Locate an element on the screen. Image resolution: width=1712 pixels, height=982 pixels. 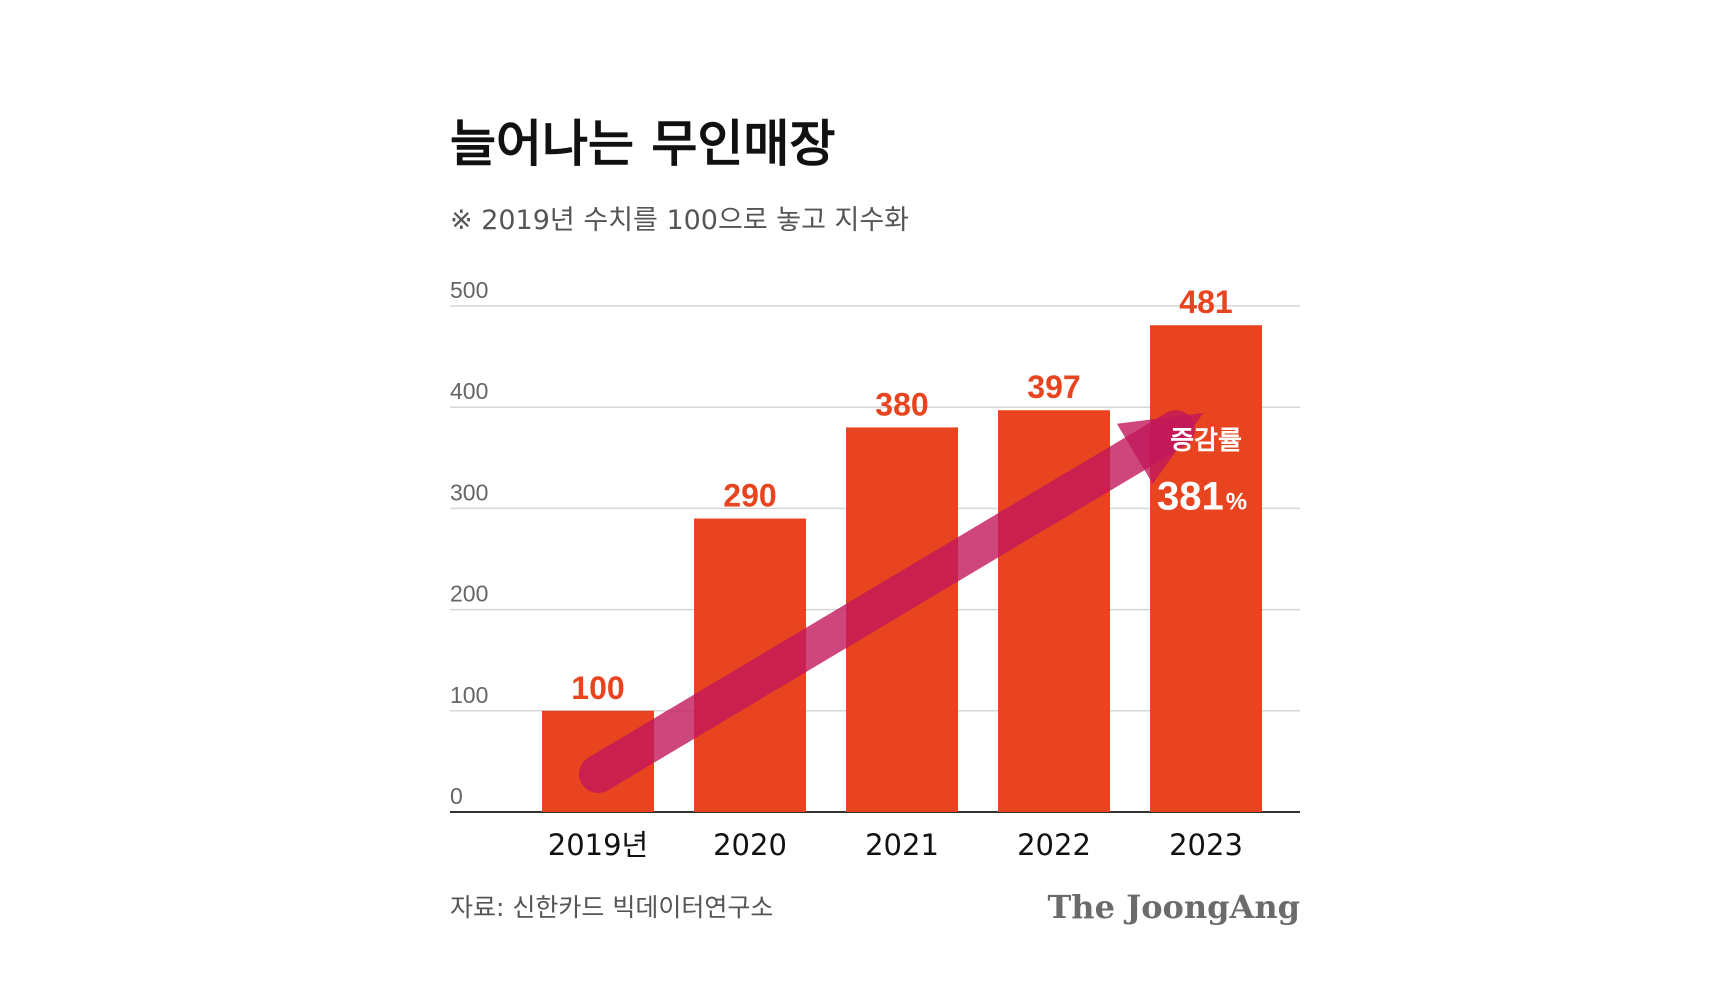
data-label-3: 397 is located at coordinates (1053, 387).